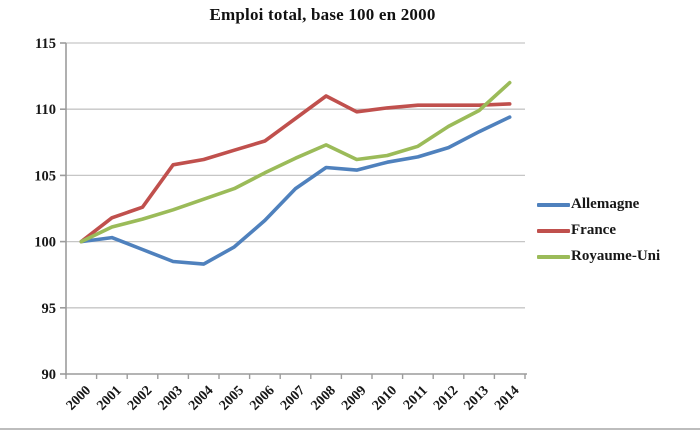  I want to click on y-tick-label: 105, so click(45, 176).